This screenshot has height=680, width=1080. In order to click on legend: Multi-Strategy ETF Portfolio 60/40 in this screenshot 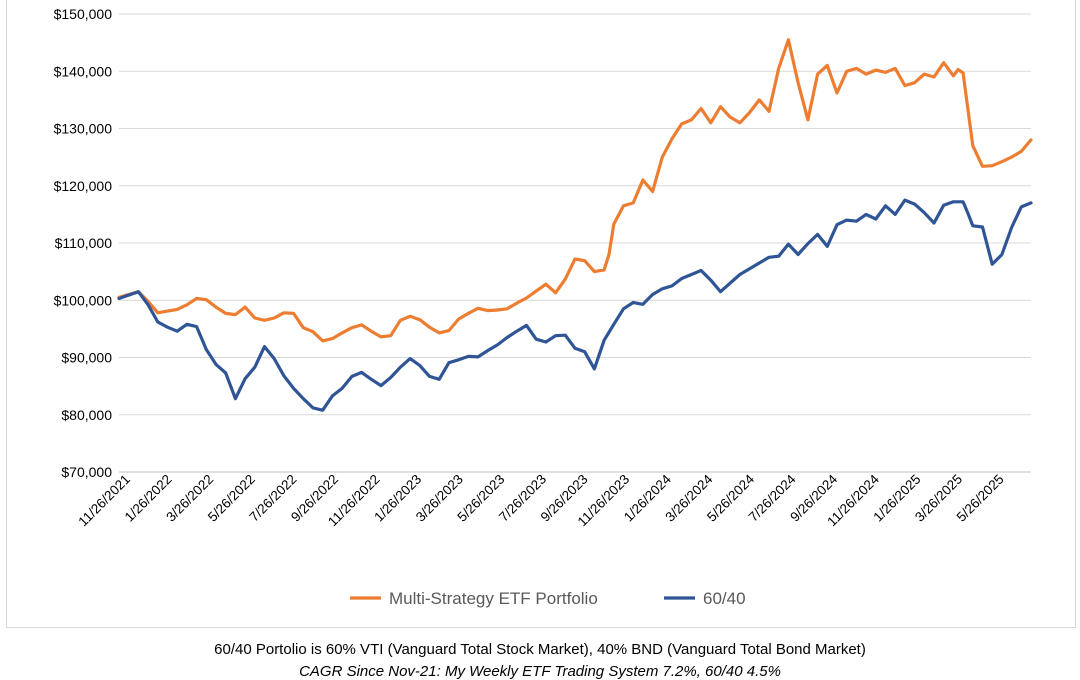, I will do `click(548, 598)`.